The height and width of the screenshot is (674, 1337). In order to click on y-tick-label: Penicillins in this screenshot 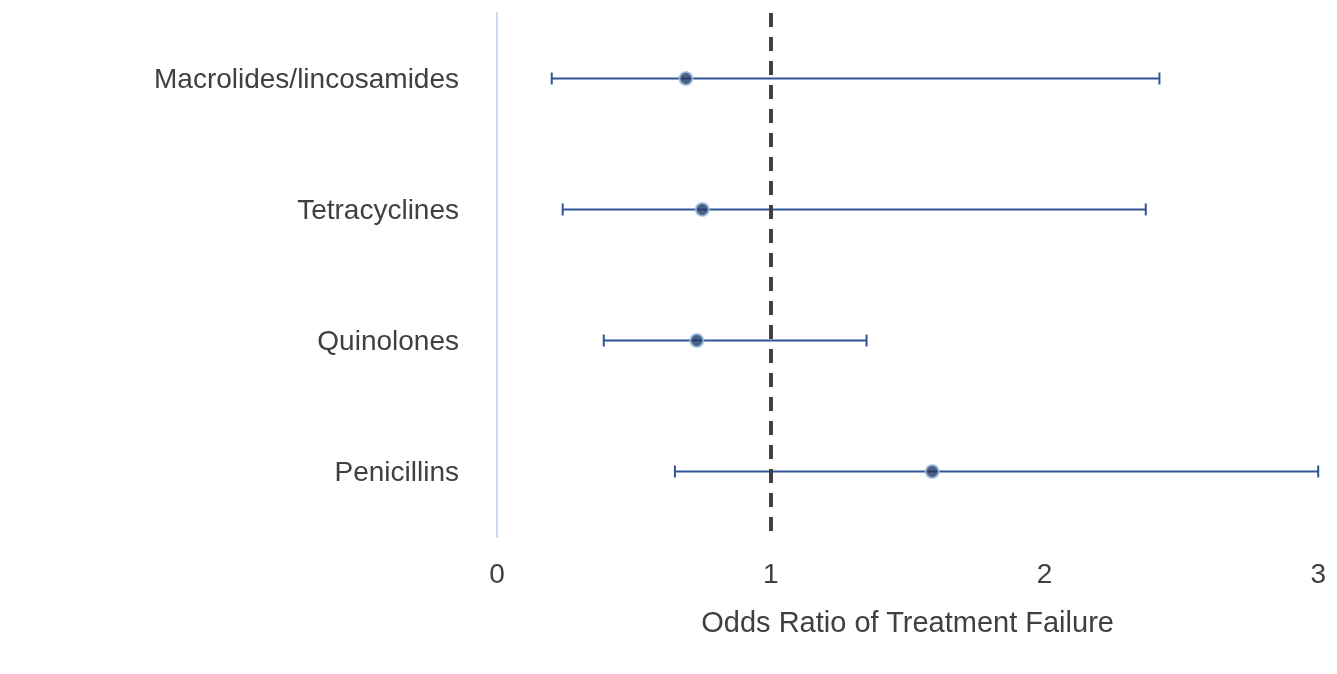, I will do `click(396, 471)`.